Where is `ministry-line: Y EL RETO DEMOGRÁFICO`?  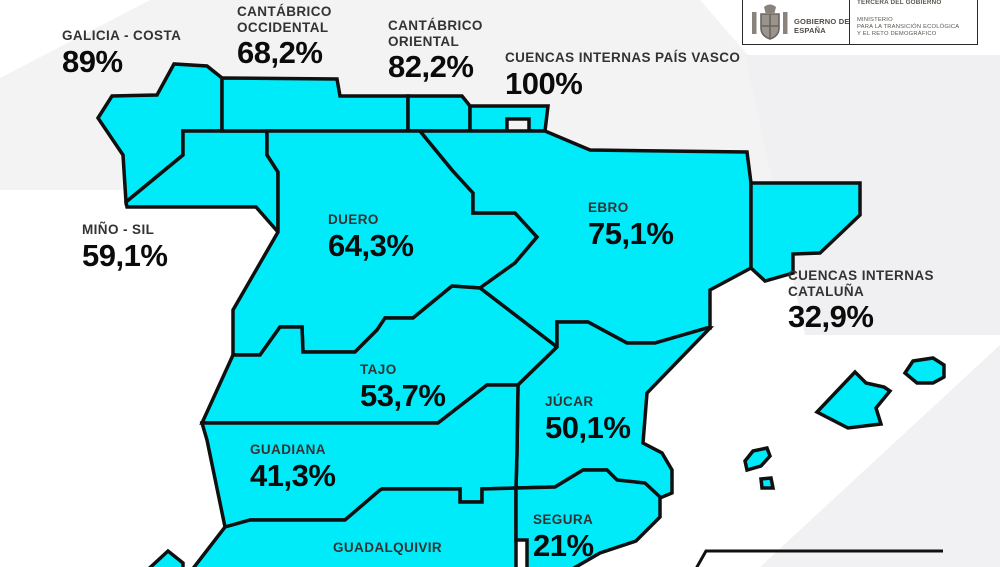 ministry-line: Y EL RETO DEMOGRÁFICO is located at coordinates (897, 34).